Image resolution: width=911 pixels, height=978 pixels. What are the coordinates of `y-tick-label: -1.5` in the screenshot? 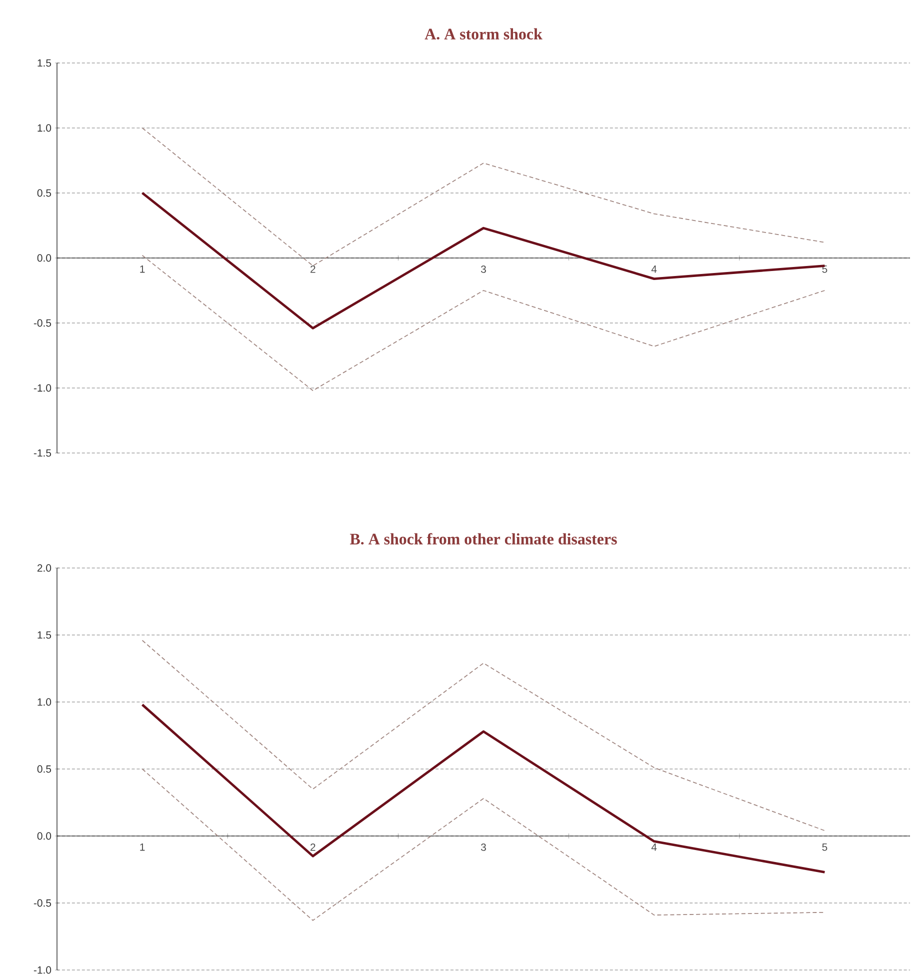 It's located at (43, 453).